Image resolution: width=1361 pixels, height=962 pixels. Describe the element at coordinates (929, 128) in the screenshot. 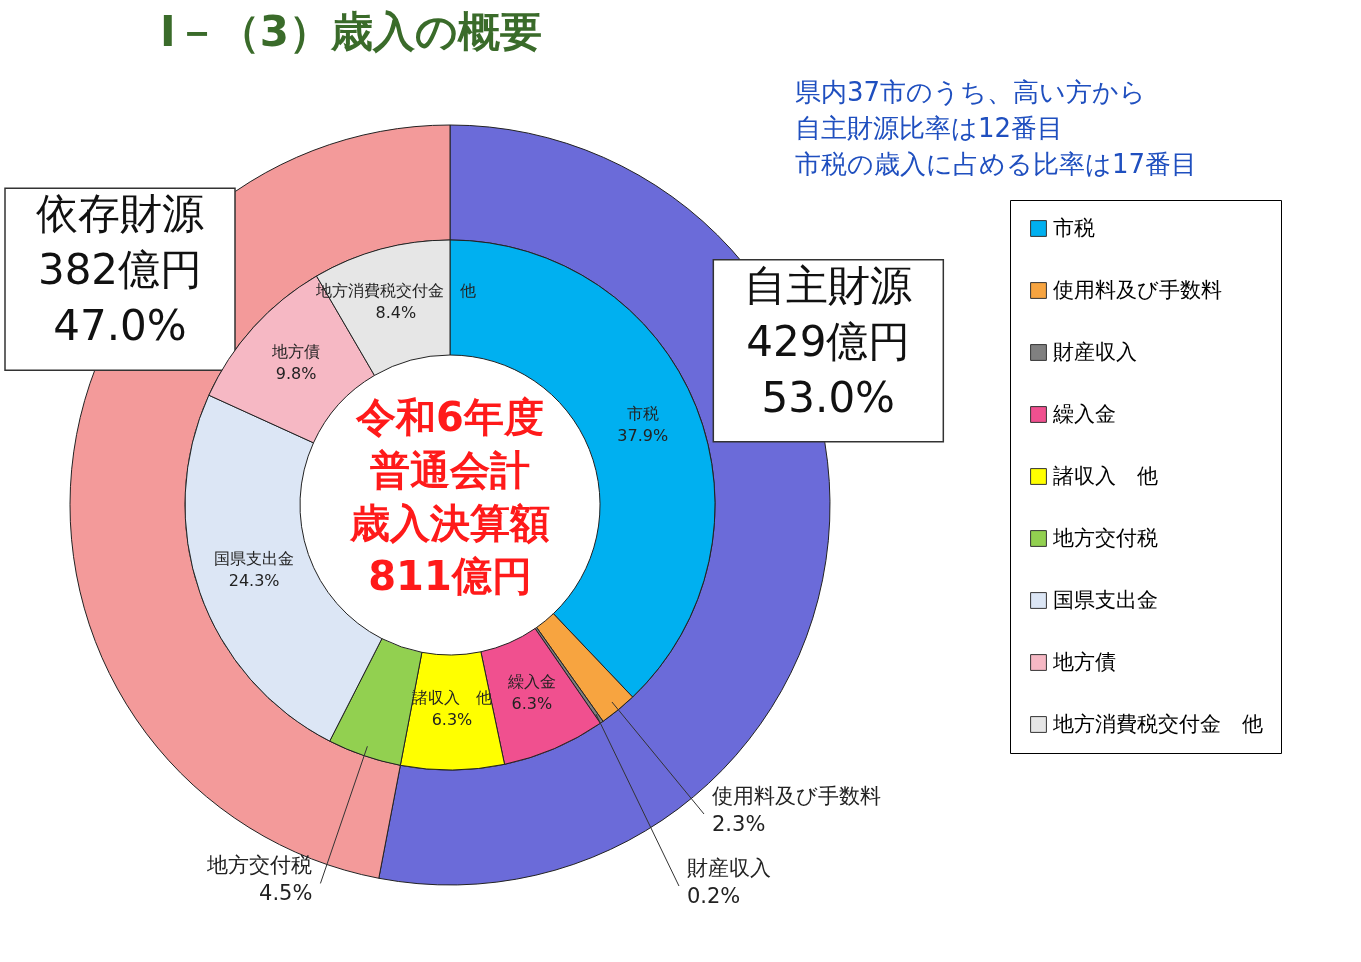

I see `text: 自主財源比率は12番目` at that location.